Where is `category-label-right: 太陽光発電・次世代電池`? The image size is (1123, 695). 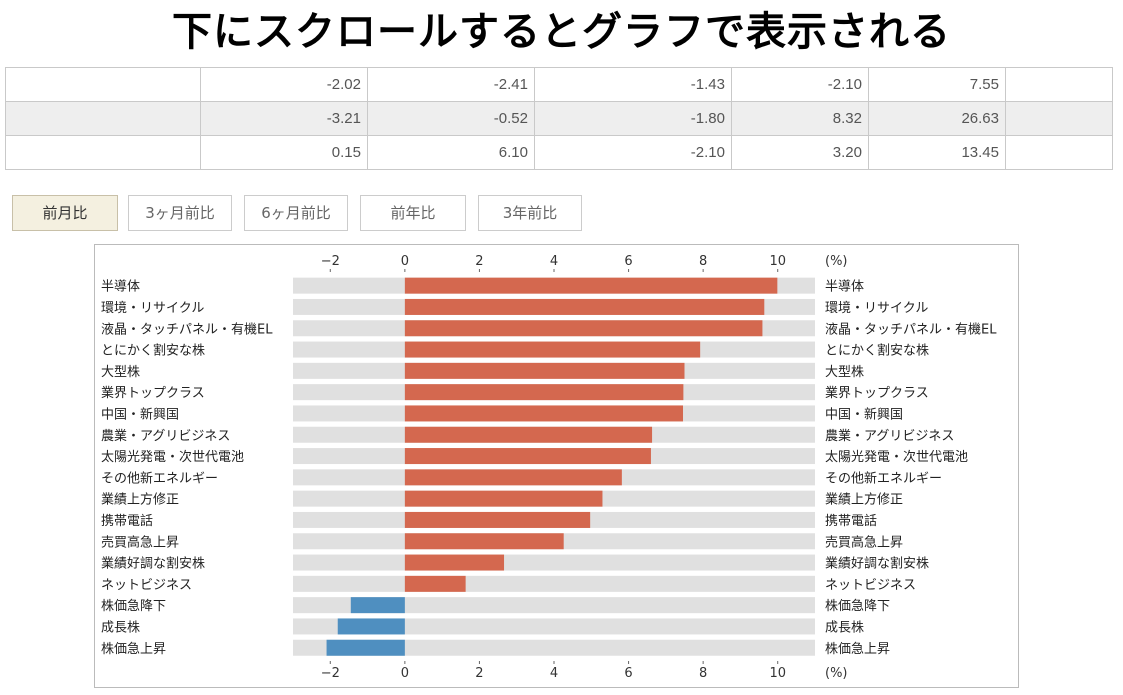
category-label-right: 太陽光発電・次世代電池 is located at coordinates (896, 457).